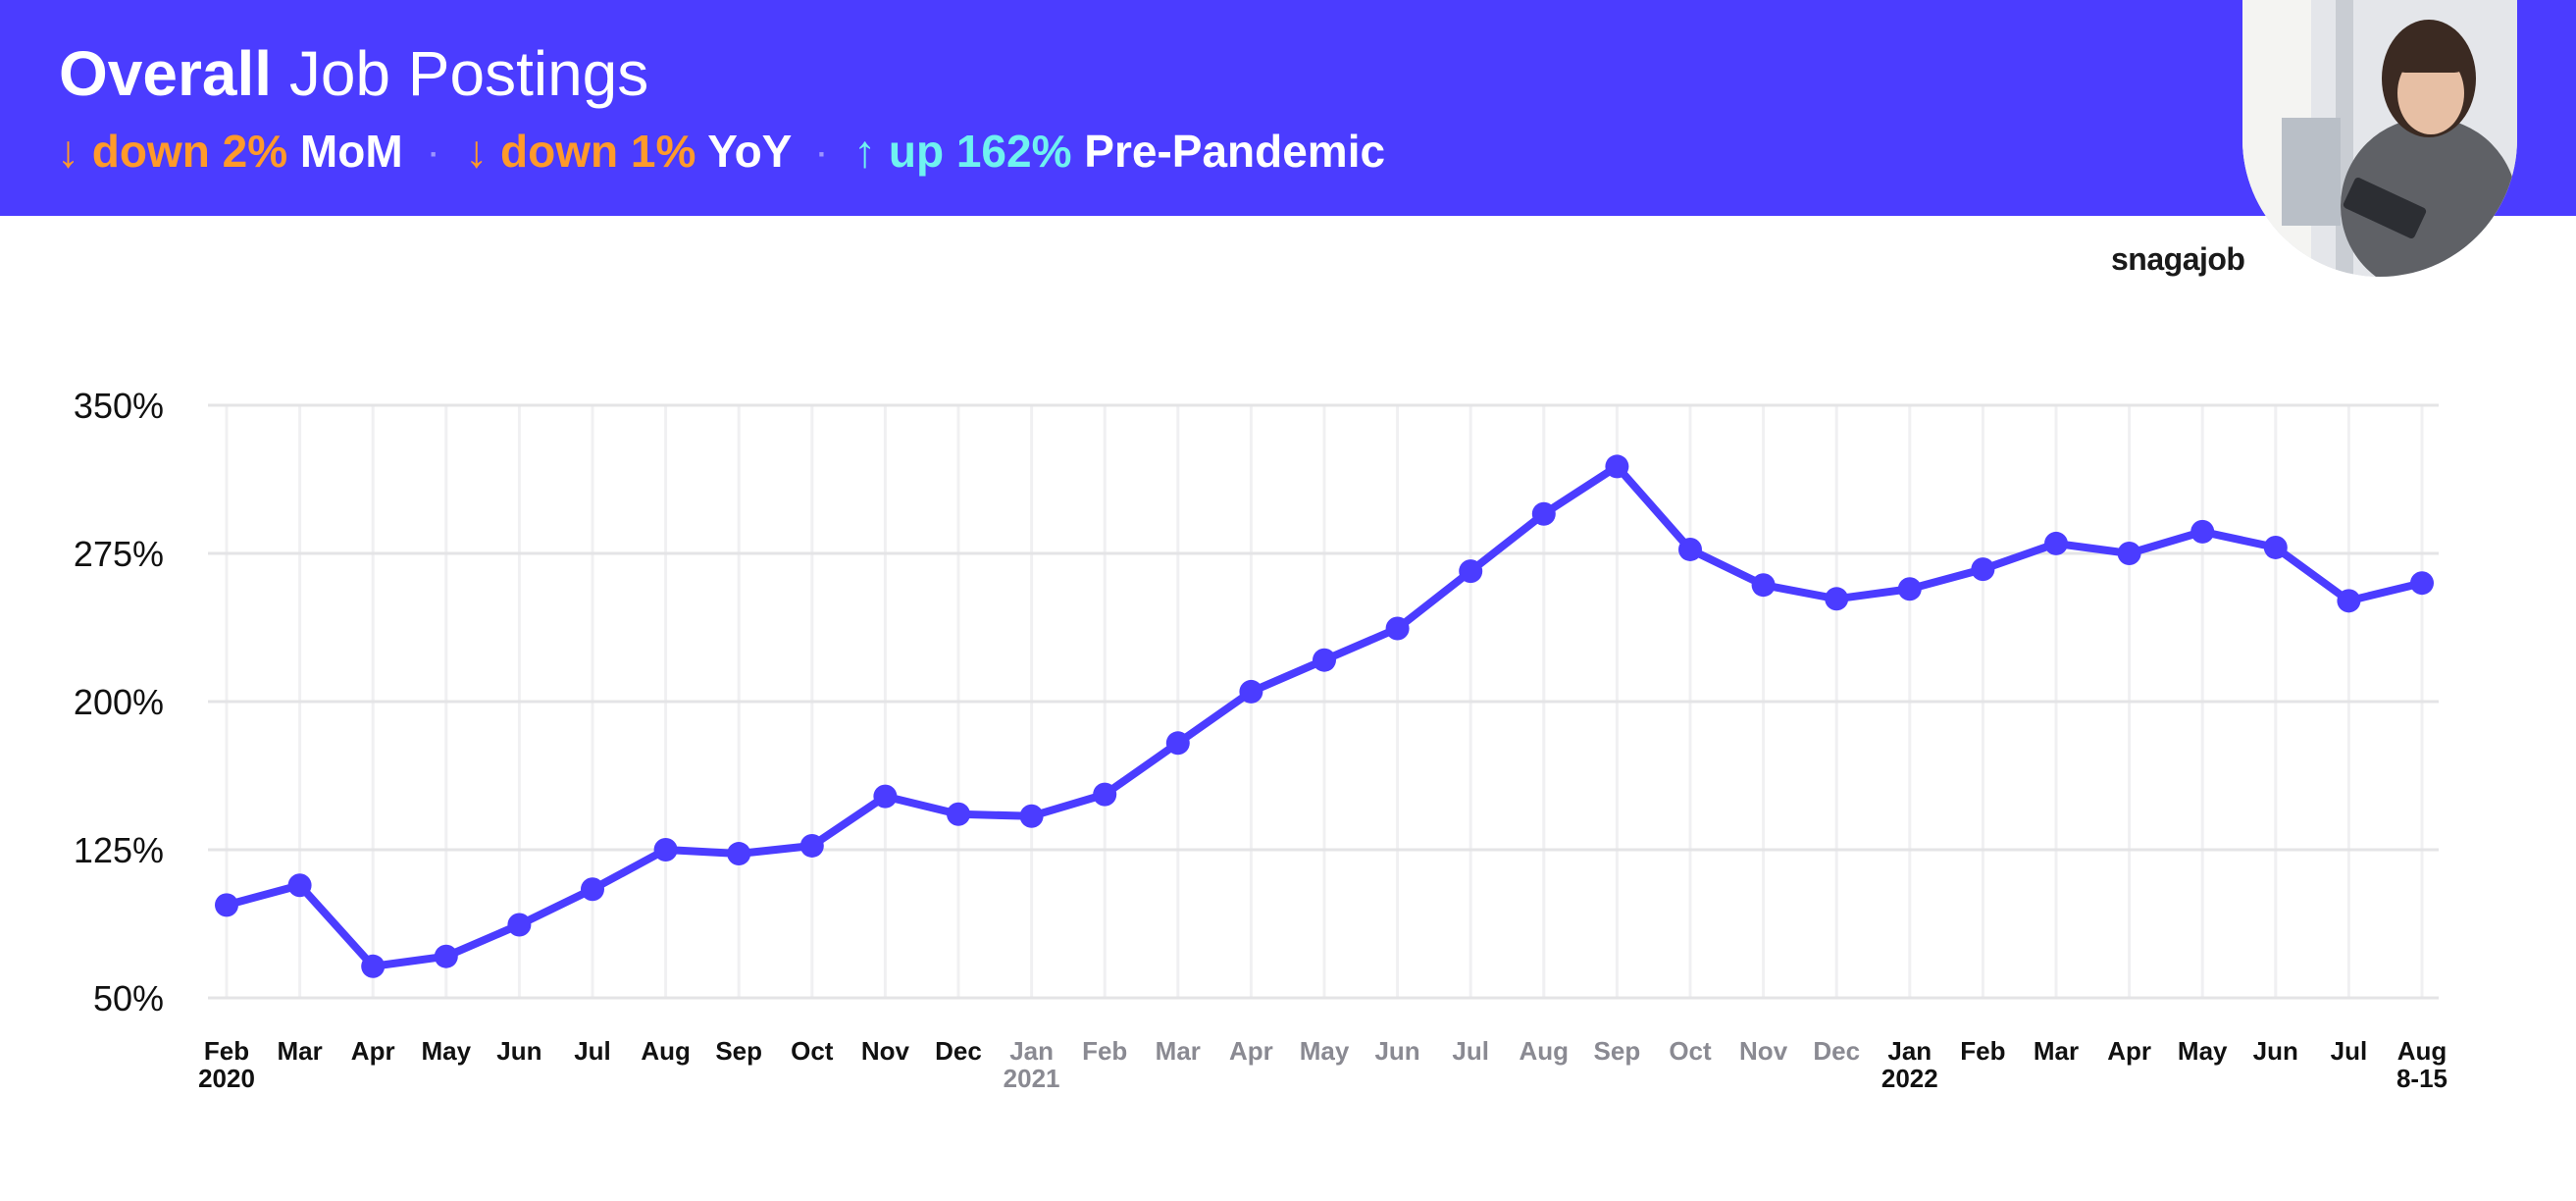  Describe the element at coordinates (1032, 1078) in the screenshot. I see `x-tick-sublabel: 2021` at that location.